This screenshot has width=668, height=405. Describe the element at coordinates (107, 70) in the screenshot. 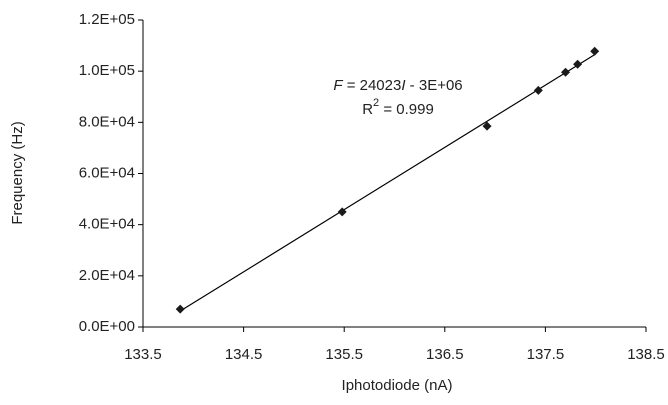

I see `y-tick-label: 1.0E+05` at that location.